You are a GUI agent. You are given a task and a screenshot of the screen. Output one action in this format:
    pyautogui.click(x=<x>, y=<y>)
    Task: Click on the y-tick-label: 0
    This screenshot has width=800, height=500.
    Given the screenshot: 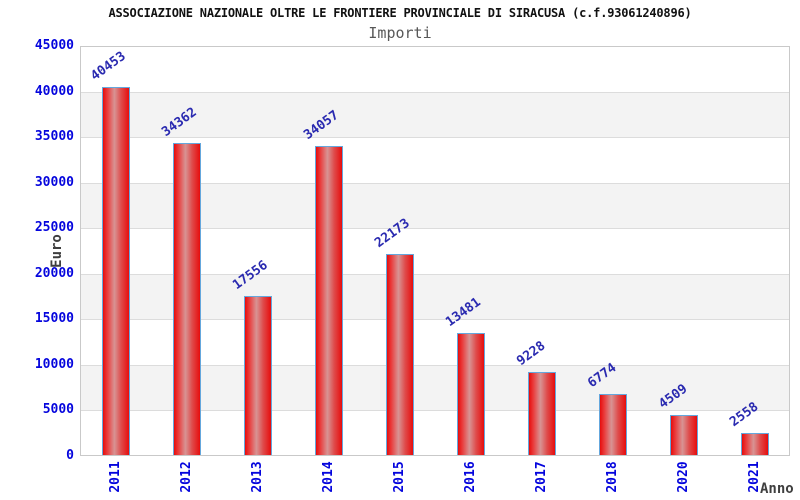 What is the action you would take?
    pyautogui.click(x=70, y=455)
    